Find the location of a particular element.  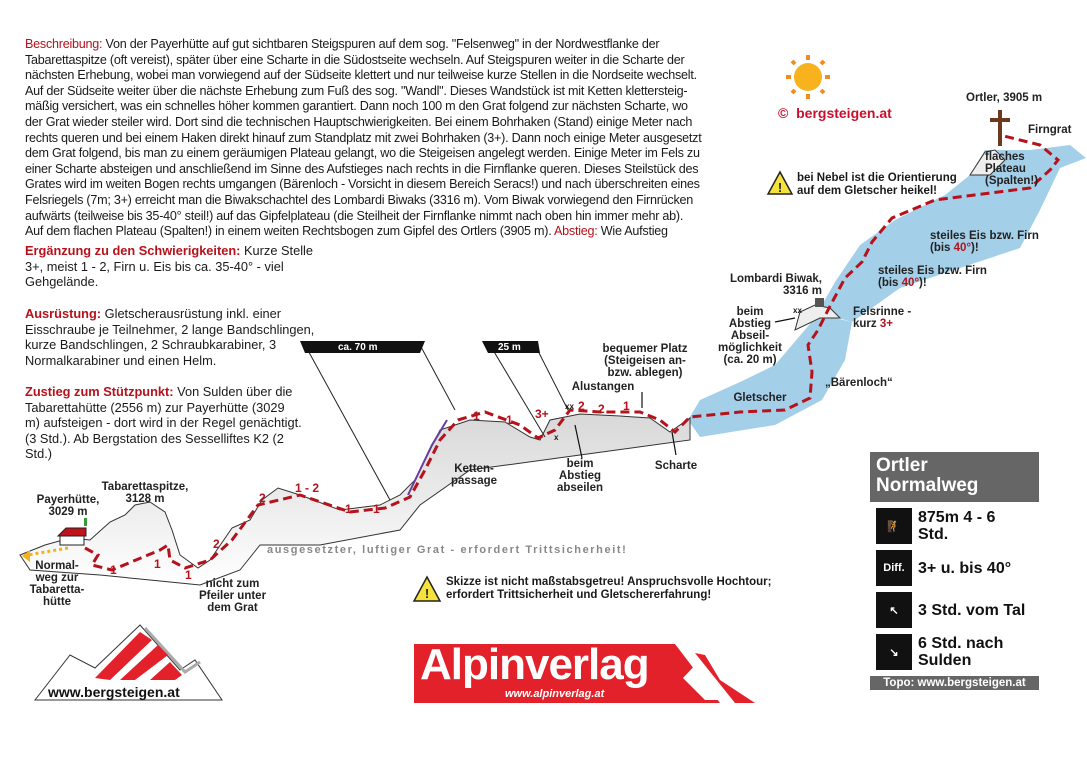

label-steil-upper: steiles Eis bzw. Firn (bis 40°)! is located at coordinates (984, 242).